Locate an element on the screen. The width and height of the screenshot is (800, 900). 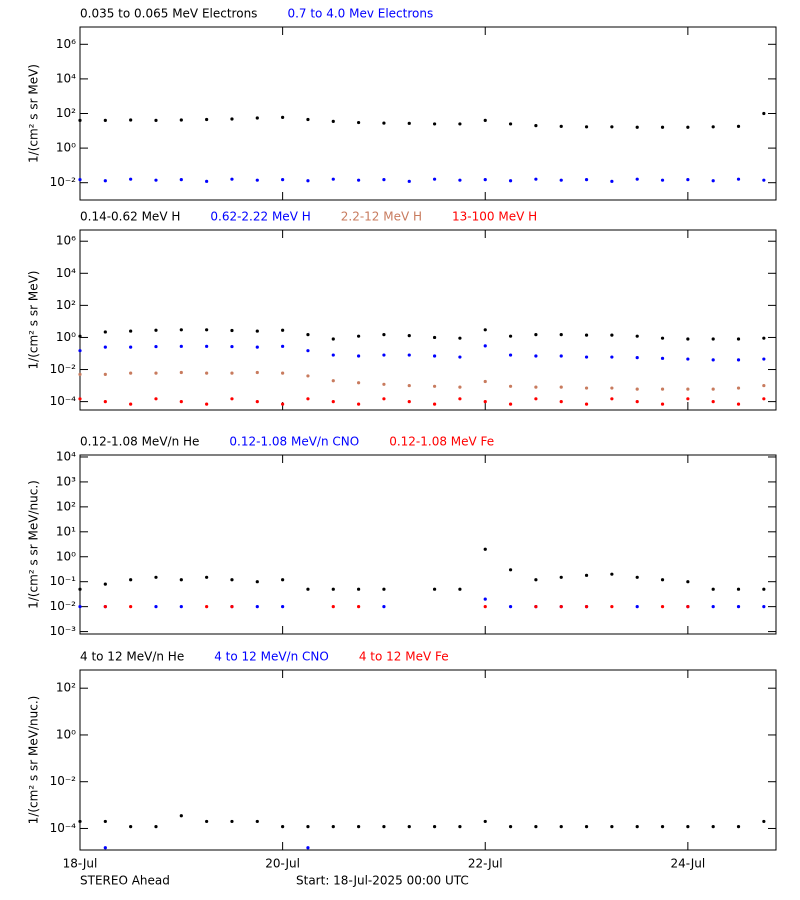
x-tick-label: 24-Jul is located at coordinates (687, 864).